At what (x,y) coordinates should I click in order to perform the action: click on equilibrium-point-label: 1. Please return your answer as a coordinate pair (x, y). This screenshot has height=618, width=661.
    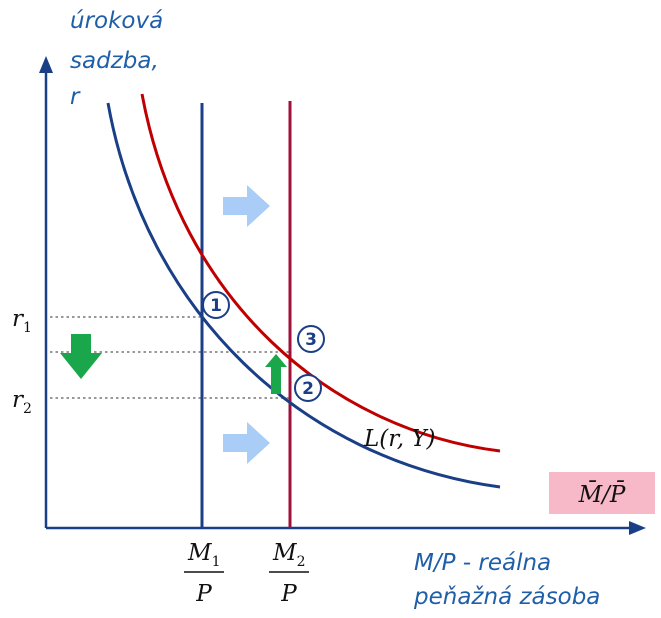
    Looking at the image, I should click on (216, 306).